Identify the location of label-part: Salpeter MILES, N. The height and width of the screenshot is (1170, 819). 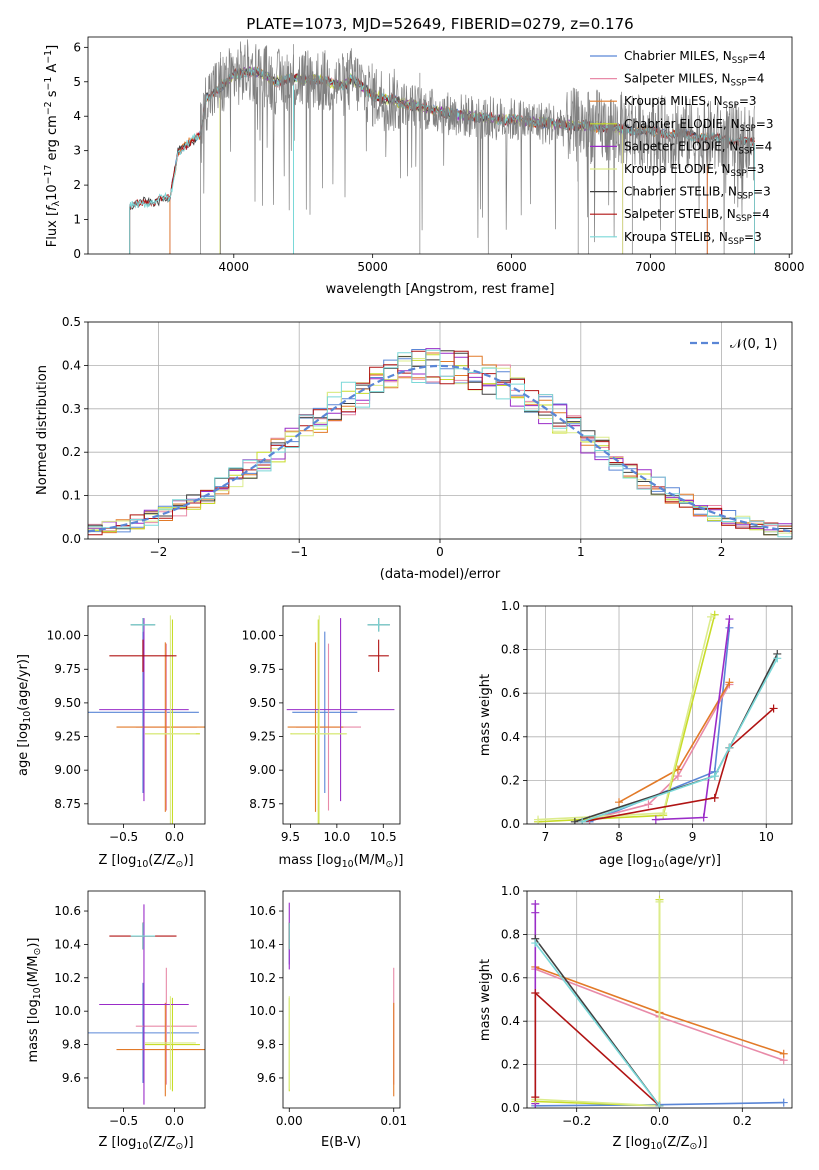
(677, 79).